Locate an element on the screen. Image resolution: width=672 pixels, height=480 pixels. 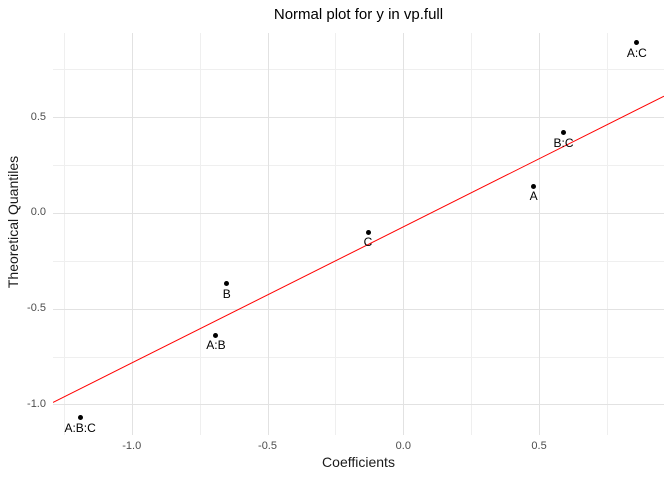
y-axis-tick-label: -1.0 is located at coordinates (36, 403).